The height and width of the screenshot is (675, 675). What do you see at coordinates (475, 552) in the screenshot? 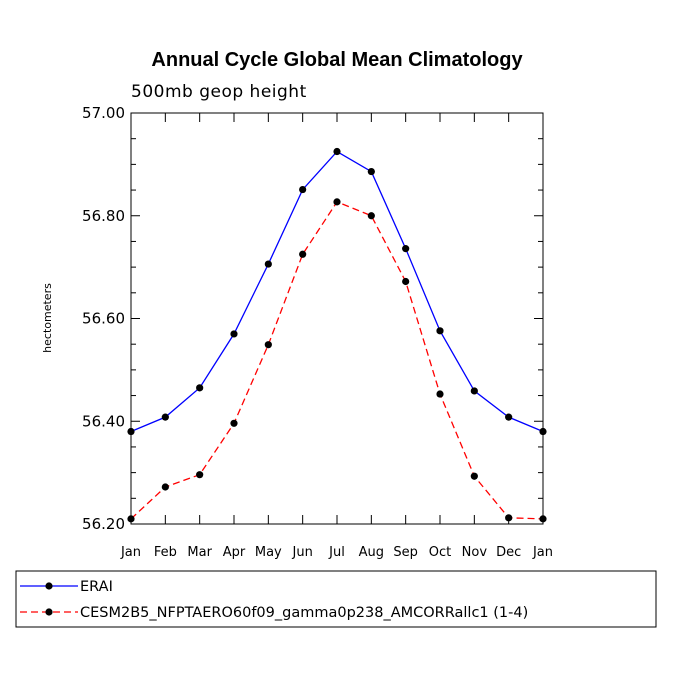
I see `x-tick-label: Nov` at bounding box center [475, 552].